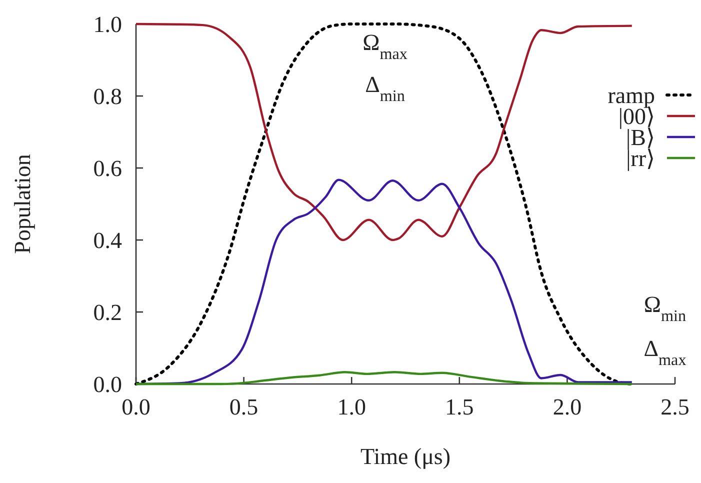 This screenshot has width=701, height=483. What do you see at coordinates (567, 407) in the screenshot?
I see `x-tick-label: 2.0` at bounding box center [567, 407].